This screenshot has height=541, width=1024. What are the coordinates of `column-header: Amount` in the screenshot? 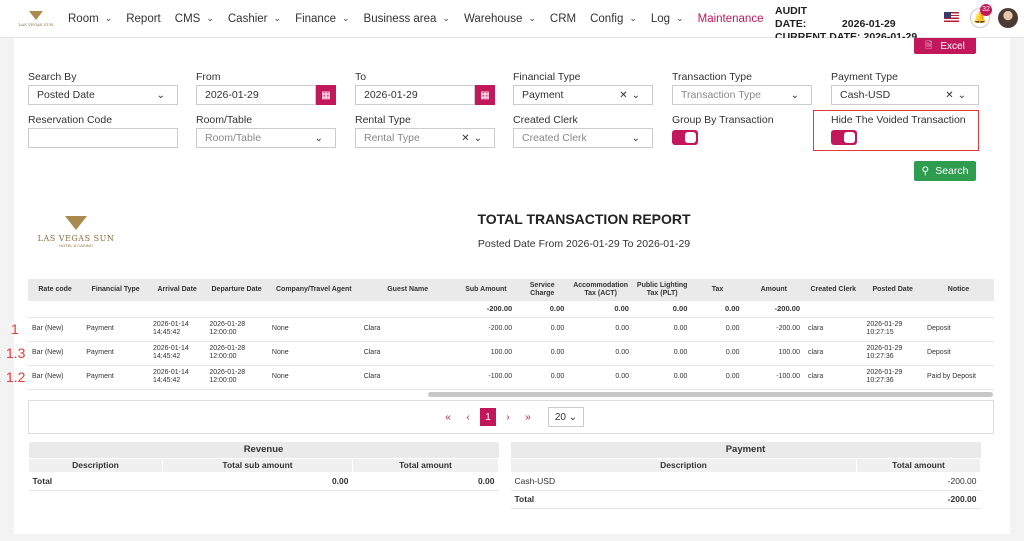 It's located at (774, 290).